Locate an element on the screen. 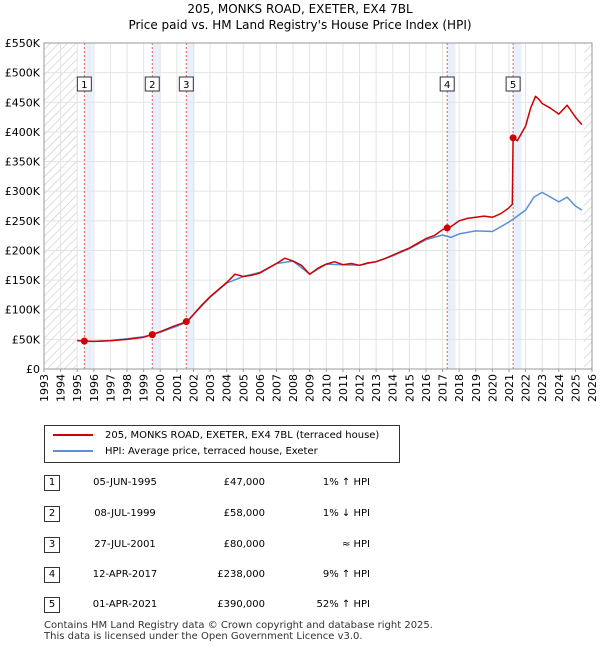 This screenshot has height=650, width=600. transaction-date: 08-JUL-1999 is located at coordinates (125, 513).